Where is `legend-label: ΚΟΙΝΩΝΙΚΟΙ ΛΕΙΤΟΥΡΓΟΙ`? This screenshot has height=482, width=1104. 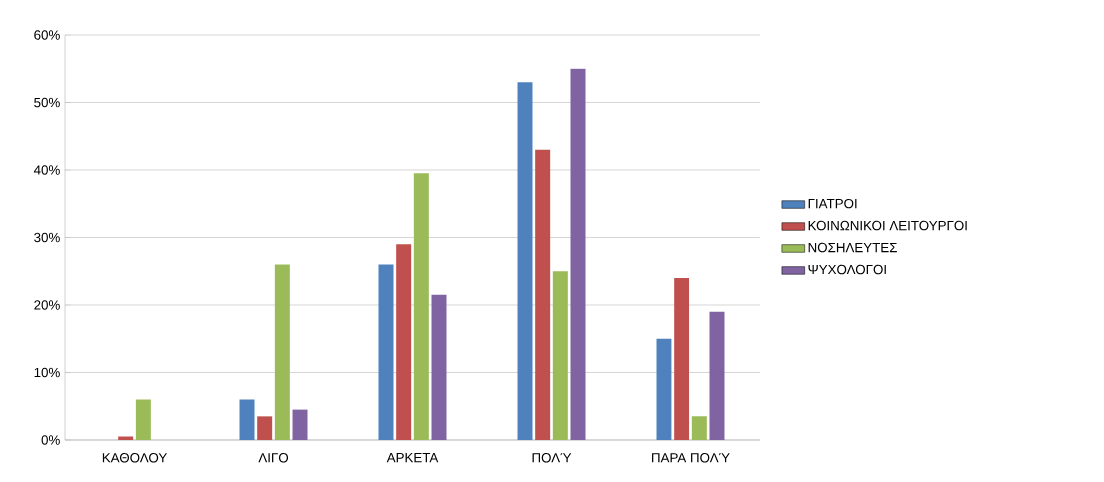
legend-label: ΚΟΙΝΩΝΙΚΟΙ ΛΕΙΤΟΥΡΓΟΙ is located at coordinates (887, 225).